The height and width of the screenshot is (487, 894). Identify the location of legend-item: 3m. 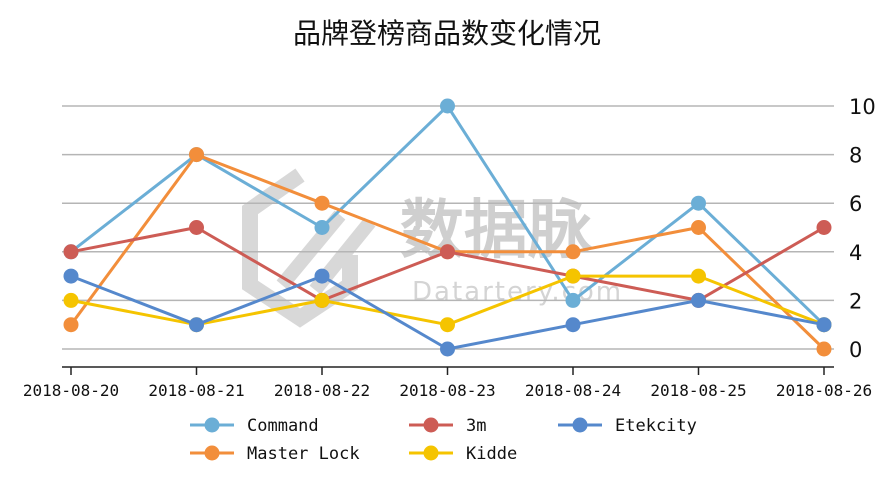
(447, 426).